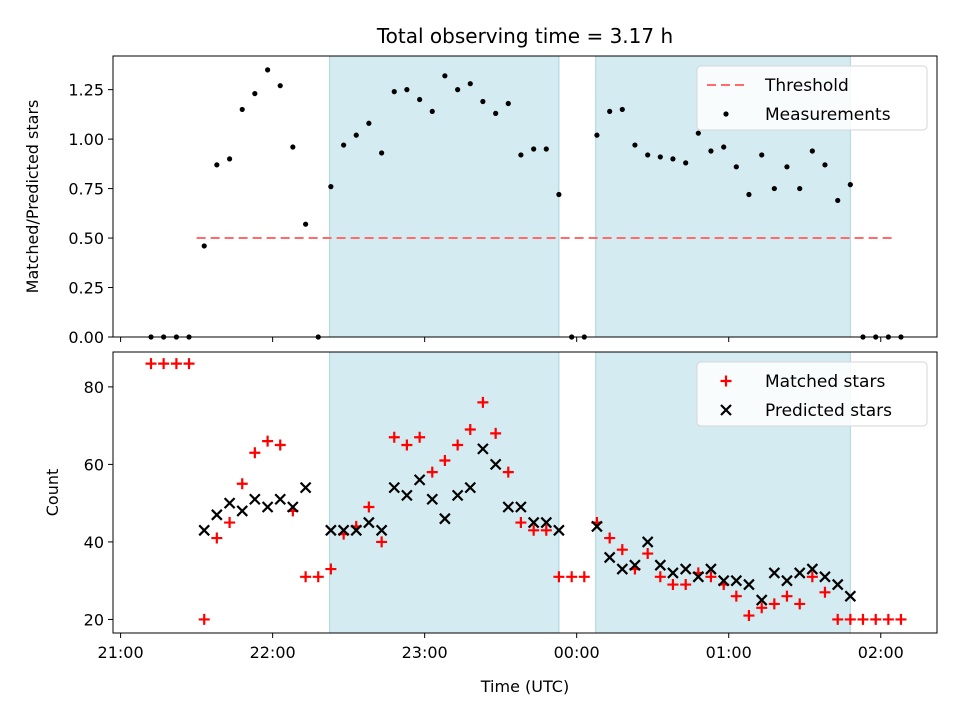 The height and width of the screenshot is (720, 960). What do you see at coordinates (828, 411) in the screenshot?
I see `legend-label: Predicted stars` at bounding box center [828, 411].